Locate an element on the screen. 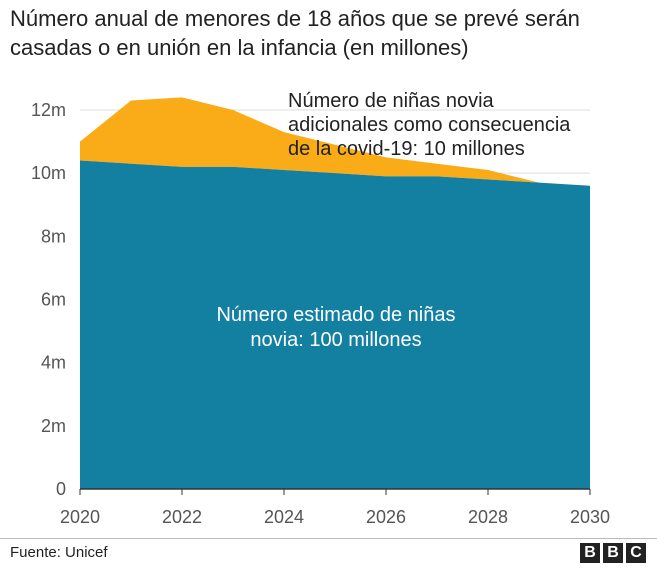 The image size is (657, 580). y-tick-label: 0 is located at coordinates (61, 489).